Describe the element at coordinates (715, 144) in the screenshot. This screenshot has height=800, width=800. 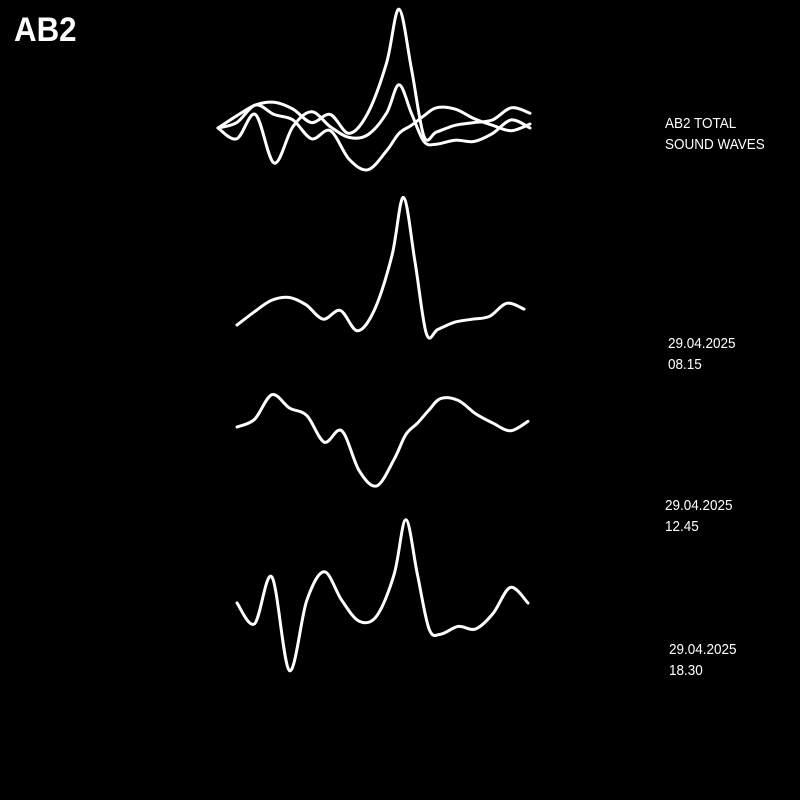
I see `total-waves-label-line2: SOUND WAVES` at that location.